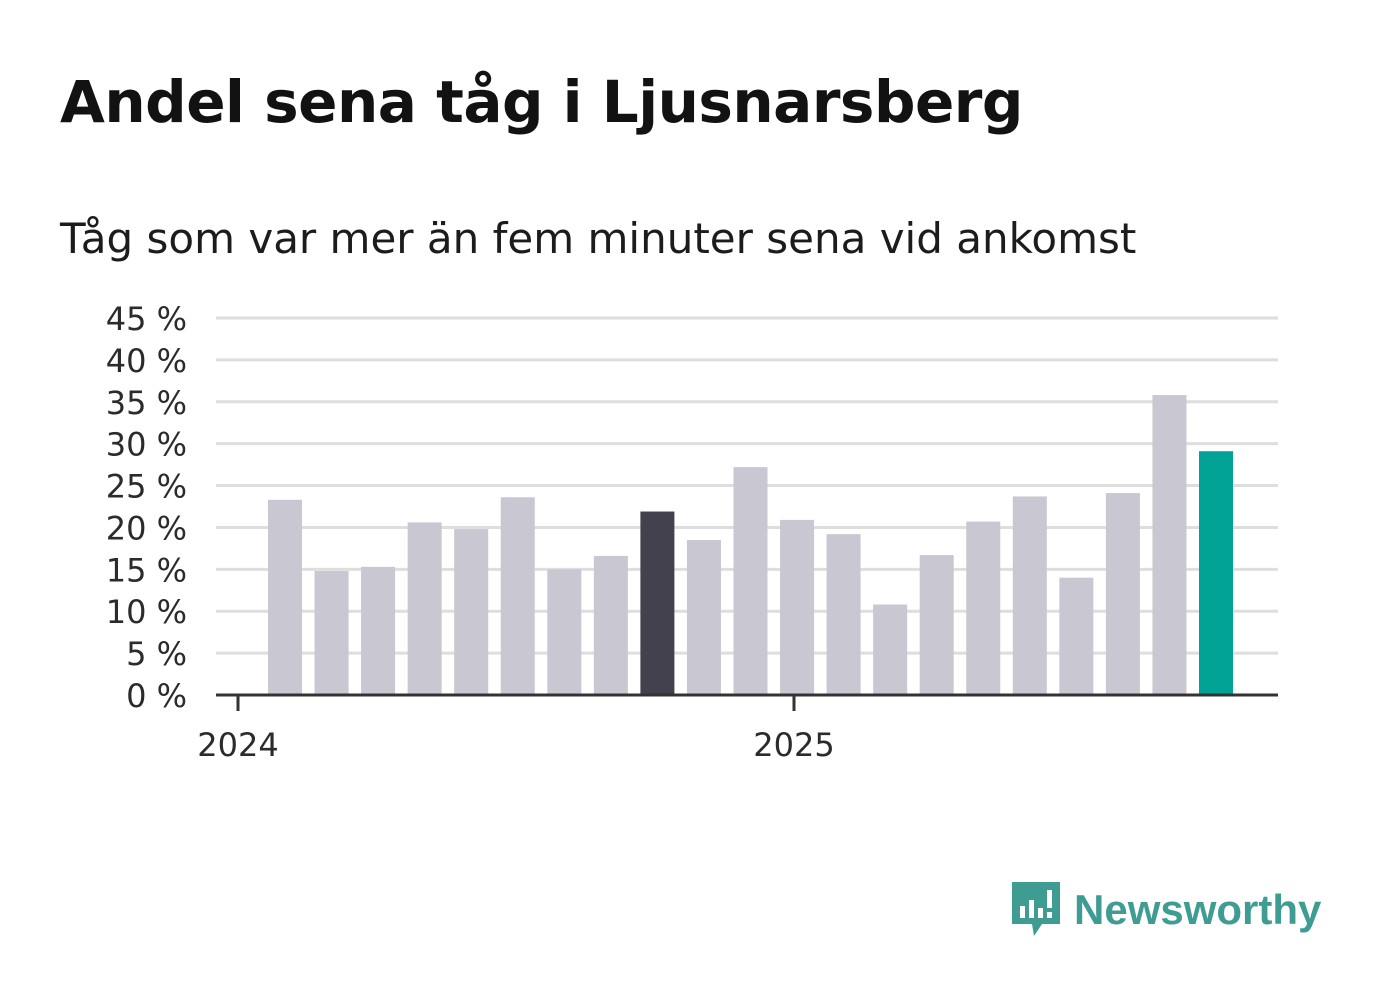  I want to click on y-tick-label: 0 %, so click(156, 696).